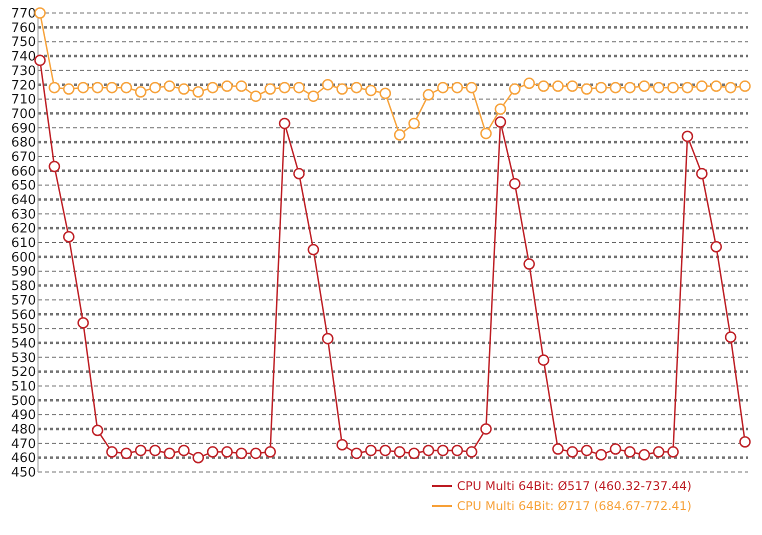  I want to click on legend-label: CPU Multi 64Bit: Ø517 (460.32-737.44), so click(574, 486).